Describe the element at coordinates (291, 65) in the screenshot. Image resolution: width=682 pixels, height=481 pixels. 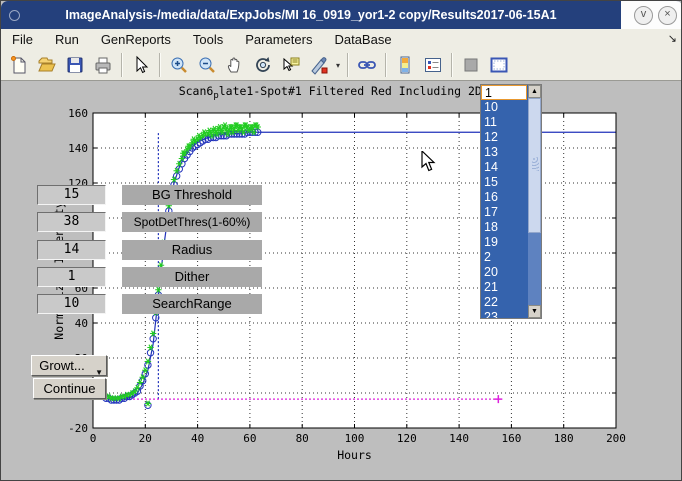
I see `data-cursor-button` at that location.